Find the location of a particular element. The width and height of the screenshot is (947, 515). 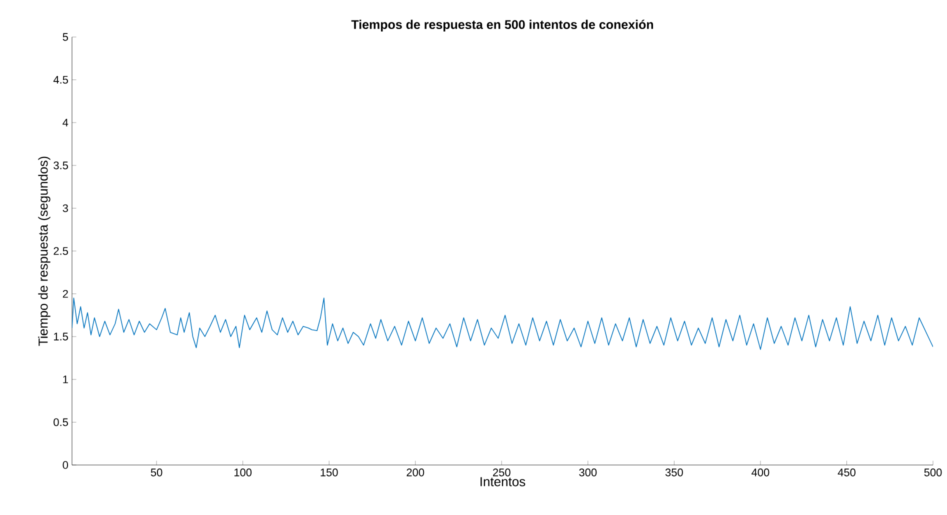

x-tick-label: 300 is located at coordinates (588, 472).